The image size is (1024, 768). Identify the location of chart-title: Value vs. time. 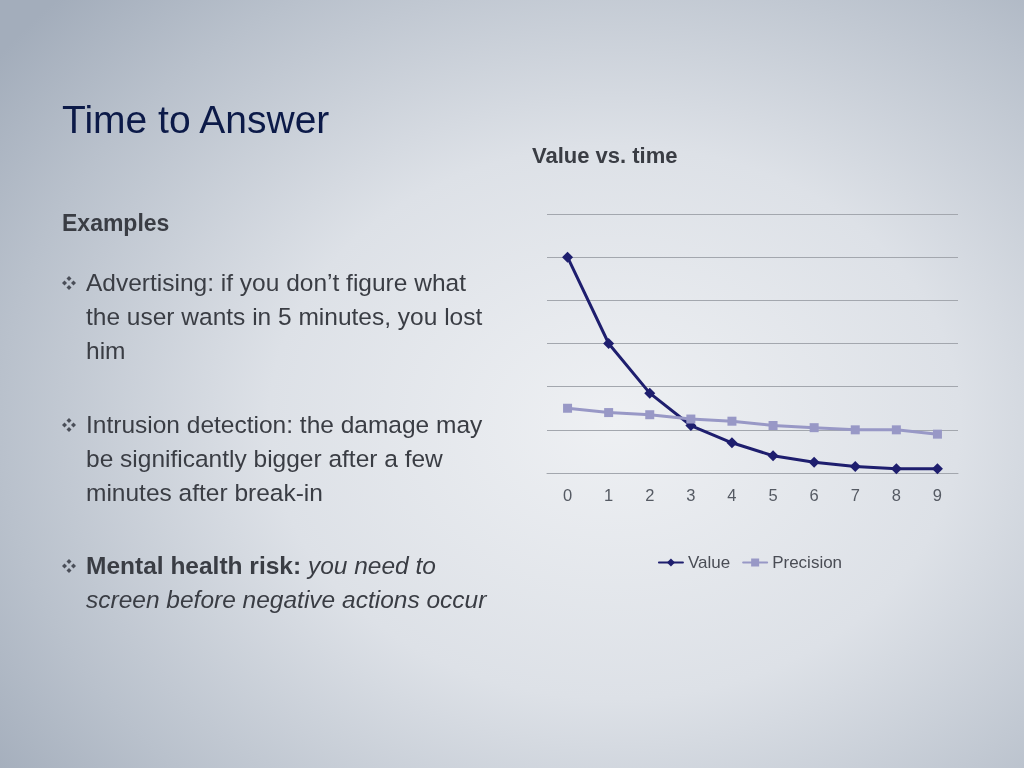
(605, 155).